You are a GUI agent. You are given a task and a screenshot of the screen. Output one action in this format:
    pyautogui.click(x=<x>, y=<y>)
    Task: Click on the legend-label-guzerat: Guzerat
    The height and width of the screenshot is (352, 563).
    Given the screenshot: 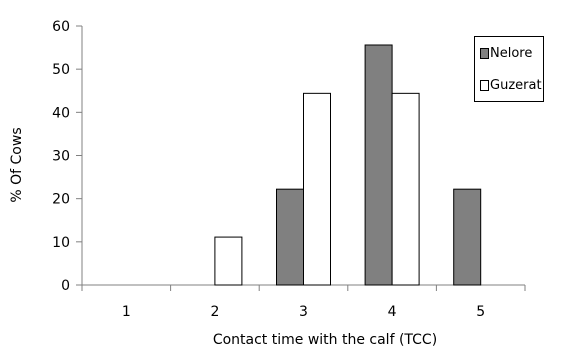 What is the action you would take?
    pyautogui.click(x=516, y=85)
    